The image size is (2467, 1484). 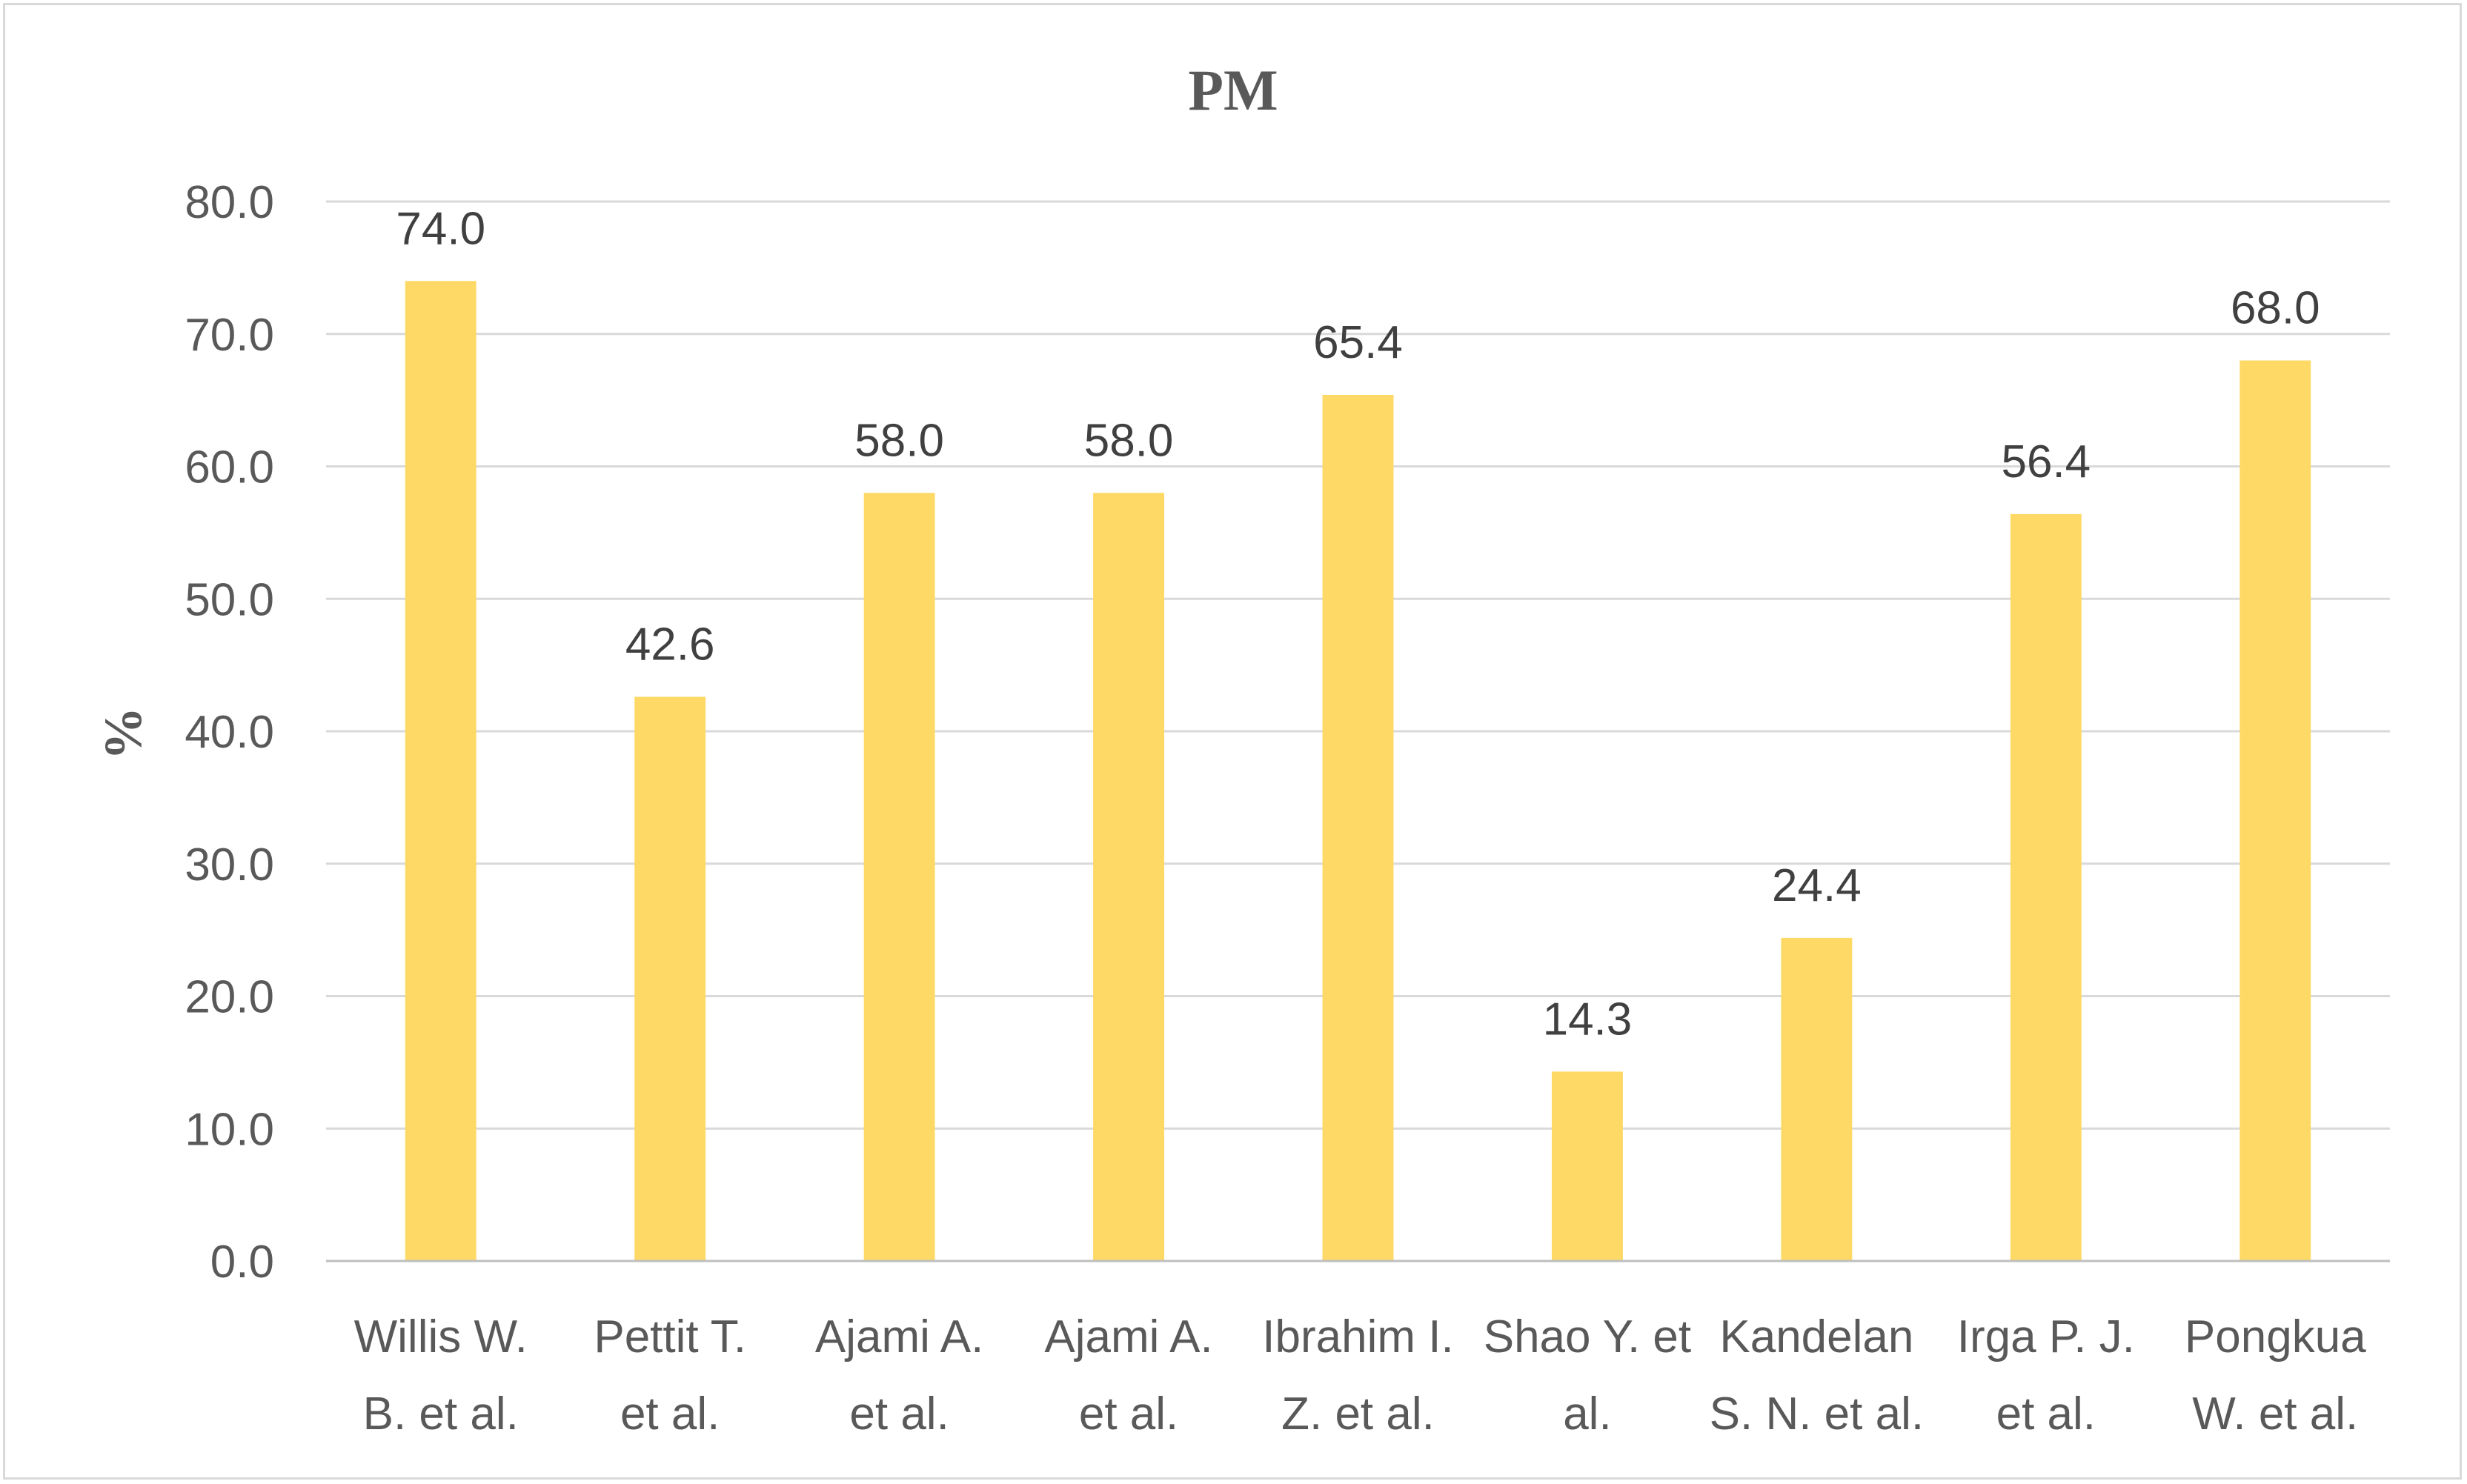 I want to click on y-tick-label: 40.0, so click(x=229, y=732).